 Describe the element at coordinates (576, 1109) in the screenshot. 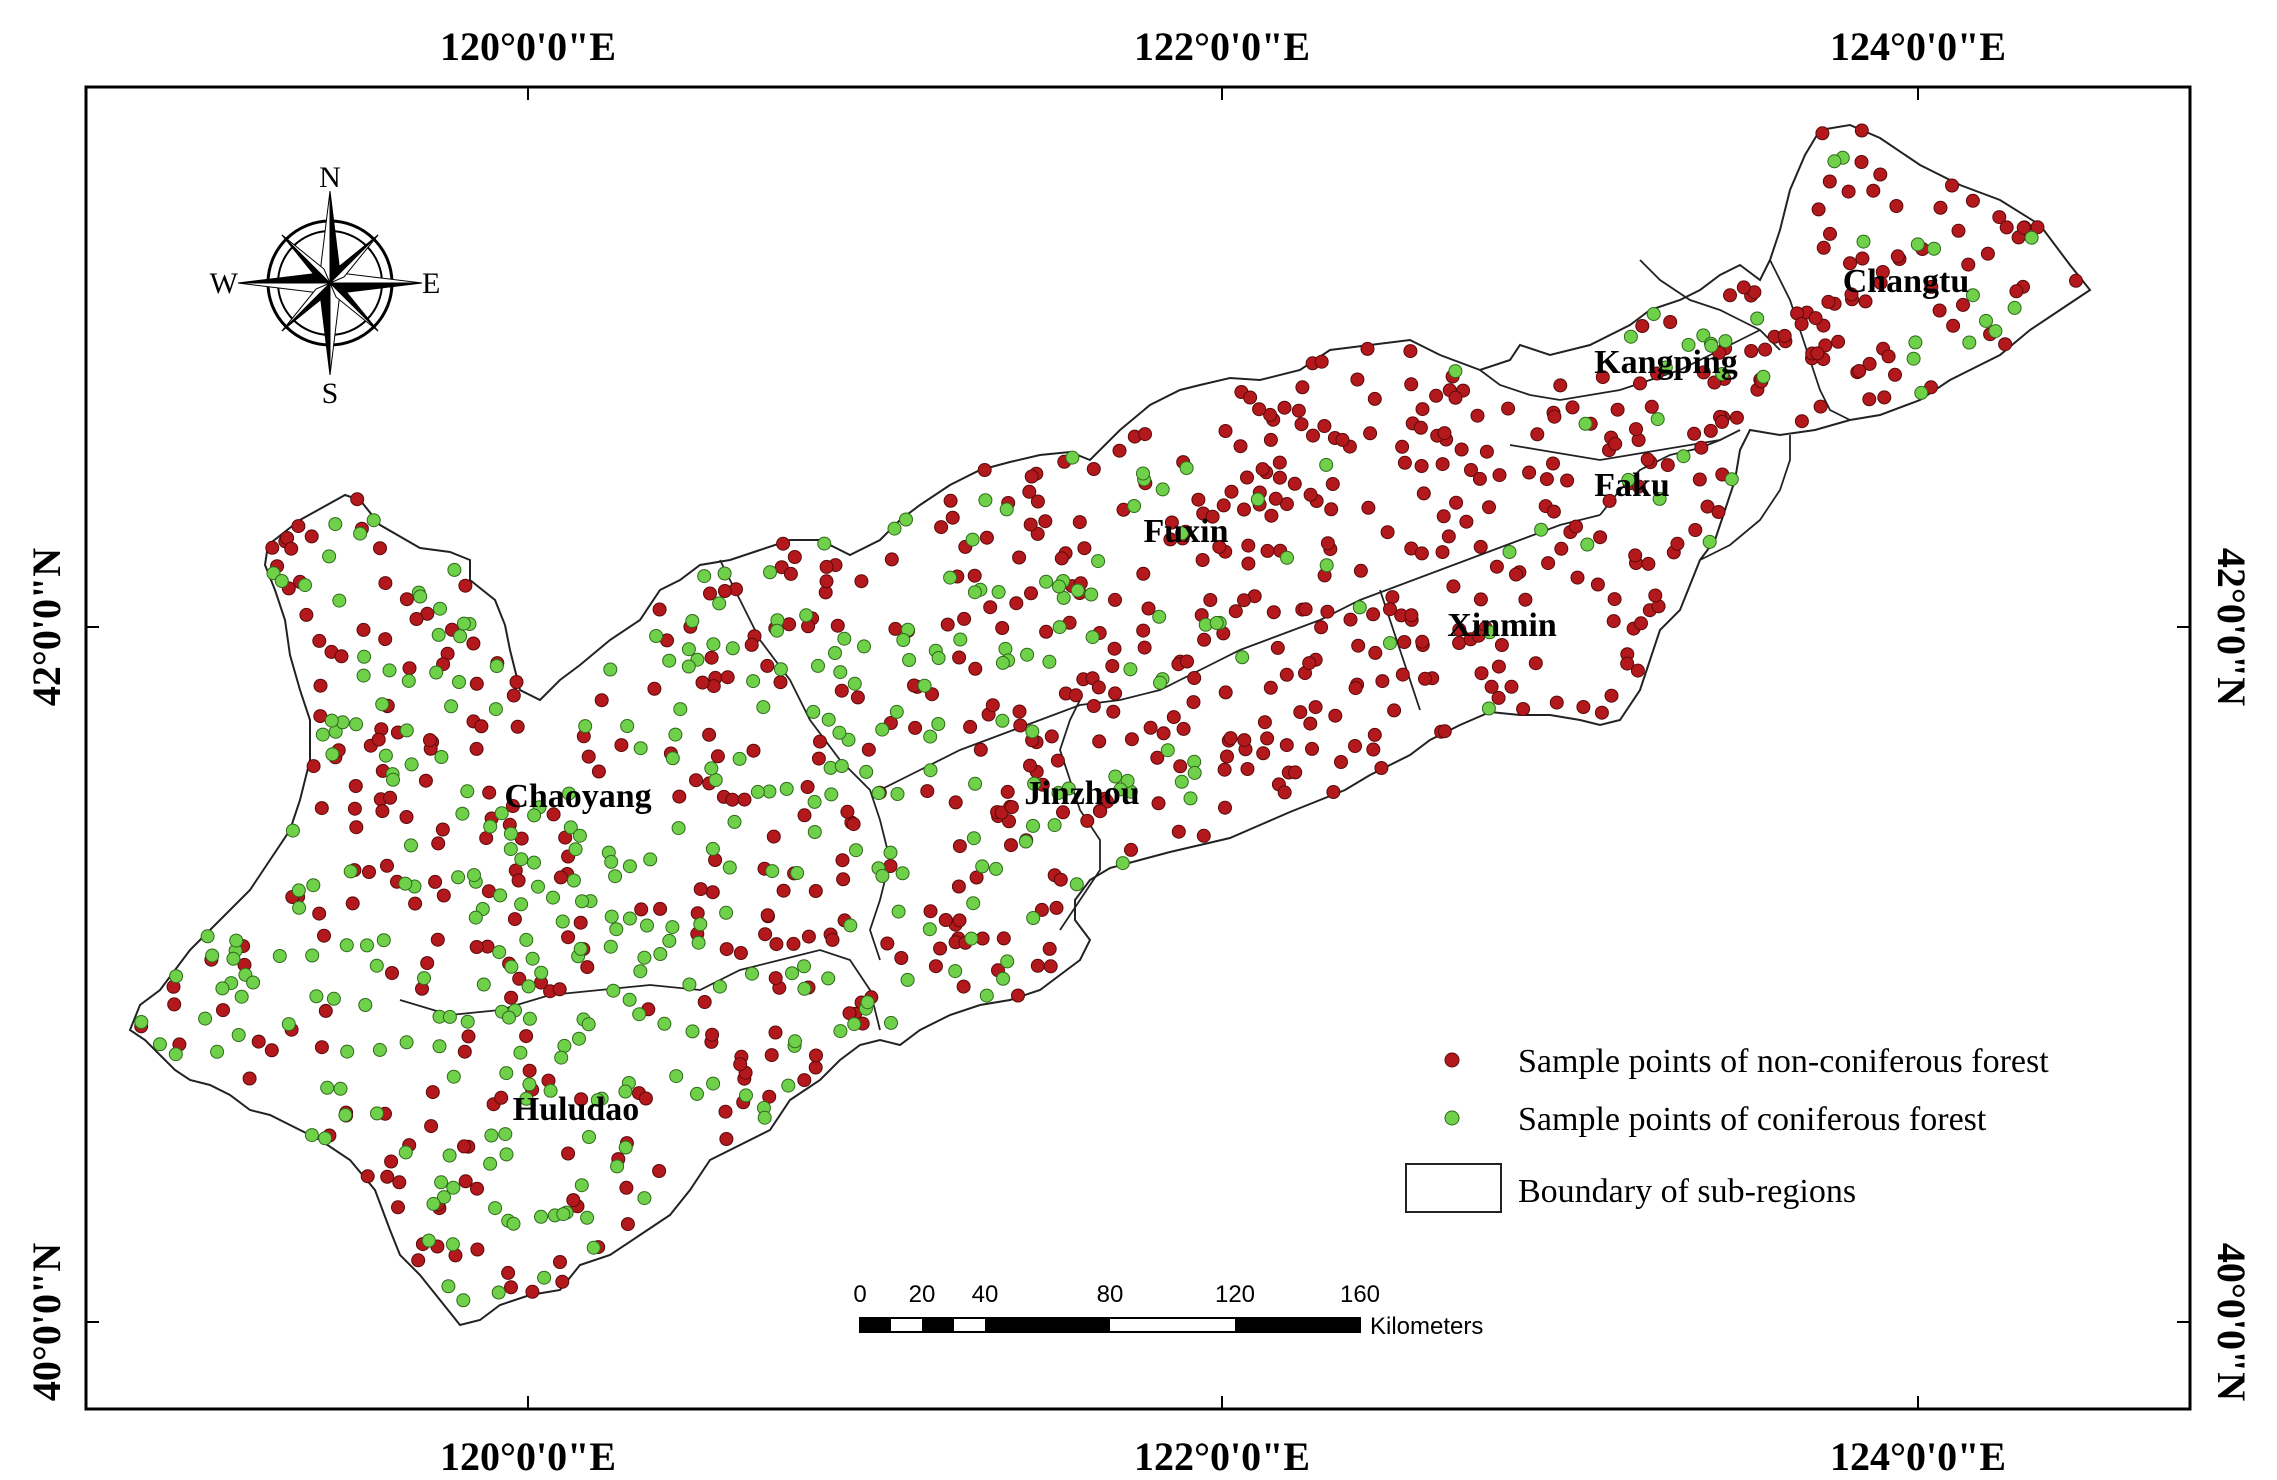

I see `region-label-huludao: Huludao` at that location.